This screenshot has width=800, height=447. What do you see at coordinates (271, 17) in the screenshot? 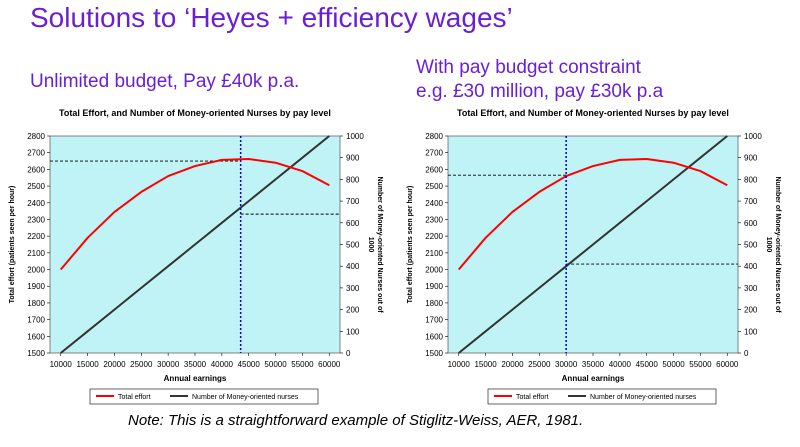
I see `slide-title: Solutions to ‘Heyes + efficiency wages’` at bounding box center [271, 17].